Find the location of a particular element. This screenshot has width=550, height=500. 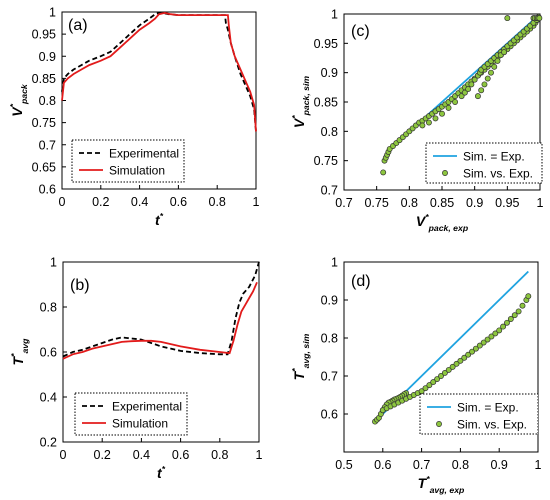

x-axis-label-base: V is located at coordinates (421, 221).